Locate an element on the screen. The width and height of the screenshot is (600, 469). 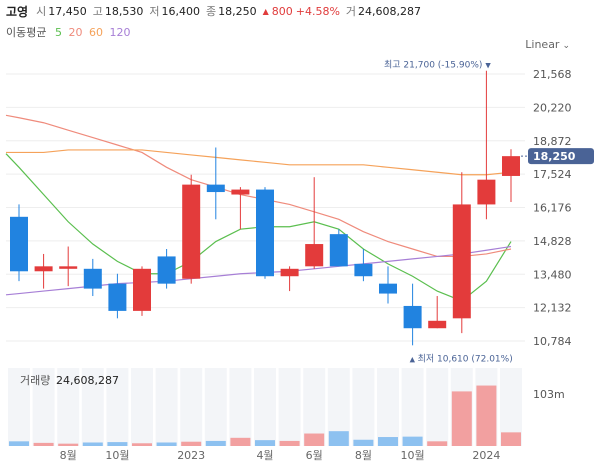
stock-name: 고영 is located at coordinates (17, 11).